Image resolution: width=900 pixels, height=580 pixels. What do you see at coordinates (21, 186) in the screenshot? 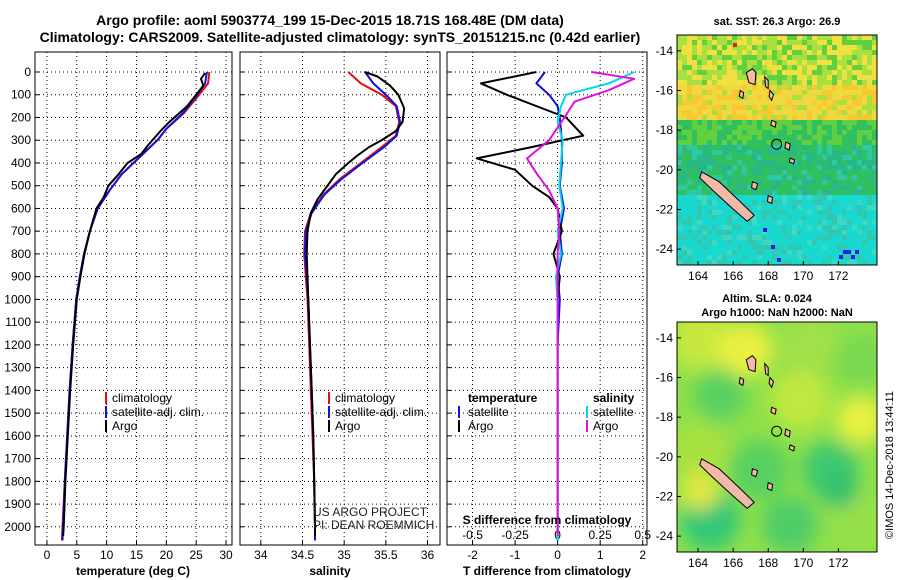
I see `y-tick-label: 500` at bounding box center [21, 186].